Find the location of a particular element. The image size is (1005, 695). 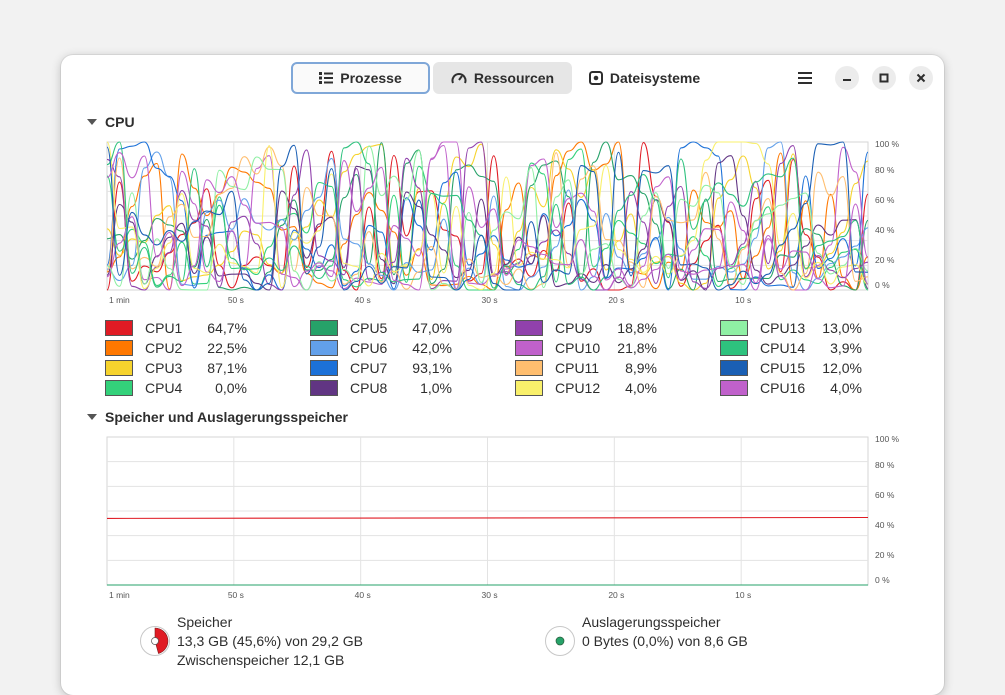

cpu-legend-item: CPU5 47,0% is located at coordinates (381, 328).